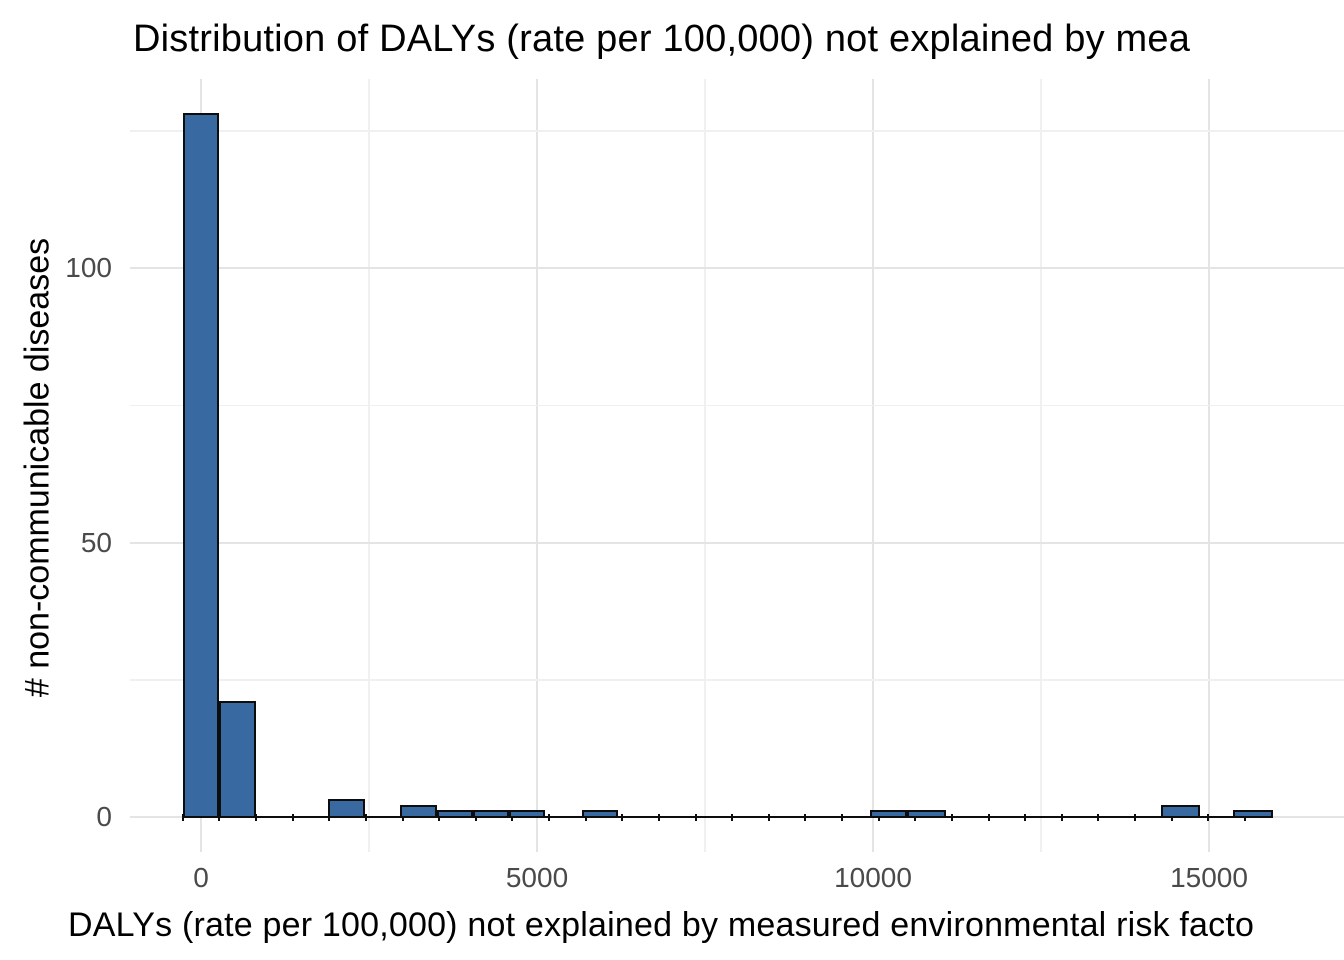 The image size is (1344, 960). Describe the element at coordinates (88, 268) in the screenshot. I see `y-tick-label: 100` at that location.